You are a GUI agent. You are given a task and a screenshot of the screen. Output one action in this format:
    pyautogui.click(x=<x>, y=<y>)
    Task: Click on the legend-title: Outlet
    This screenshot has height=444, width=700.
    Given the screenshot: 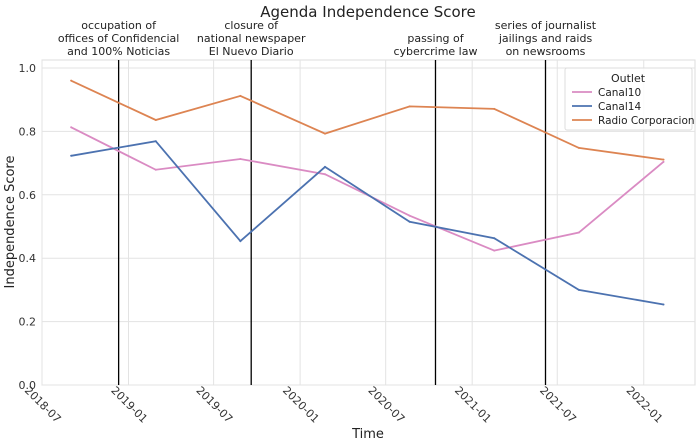 What is the action you would take?
    pyautogui.click(x=628, y=78)
    